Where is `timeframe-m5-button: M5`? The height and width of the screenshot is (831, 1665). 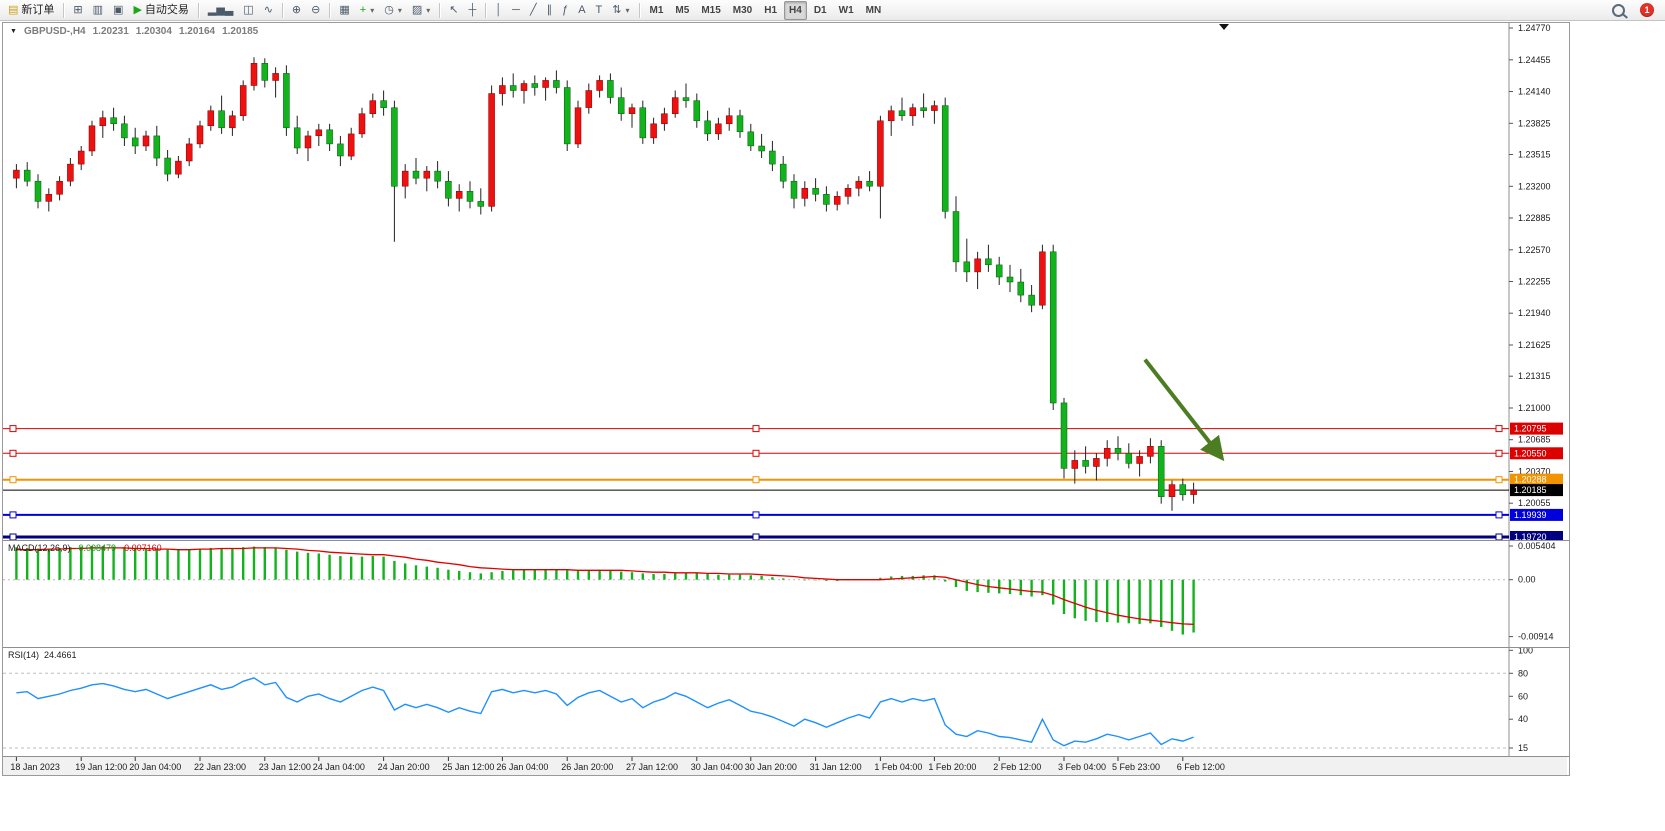
timeframe-m5-button: M5 is located at coordinates (682, 10).